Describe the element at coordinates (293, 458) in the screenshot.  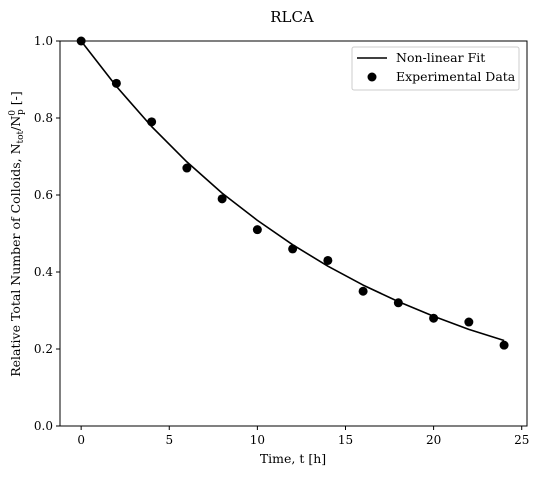
I see `x-axis-label: Time, t [h]` at that location.